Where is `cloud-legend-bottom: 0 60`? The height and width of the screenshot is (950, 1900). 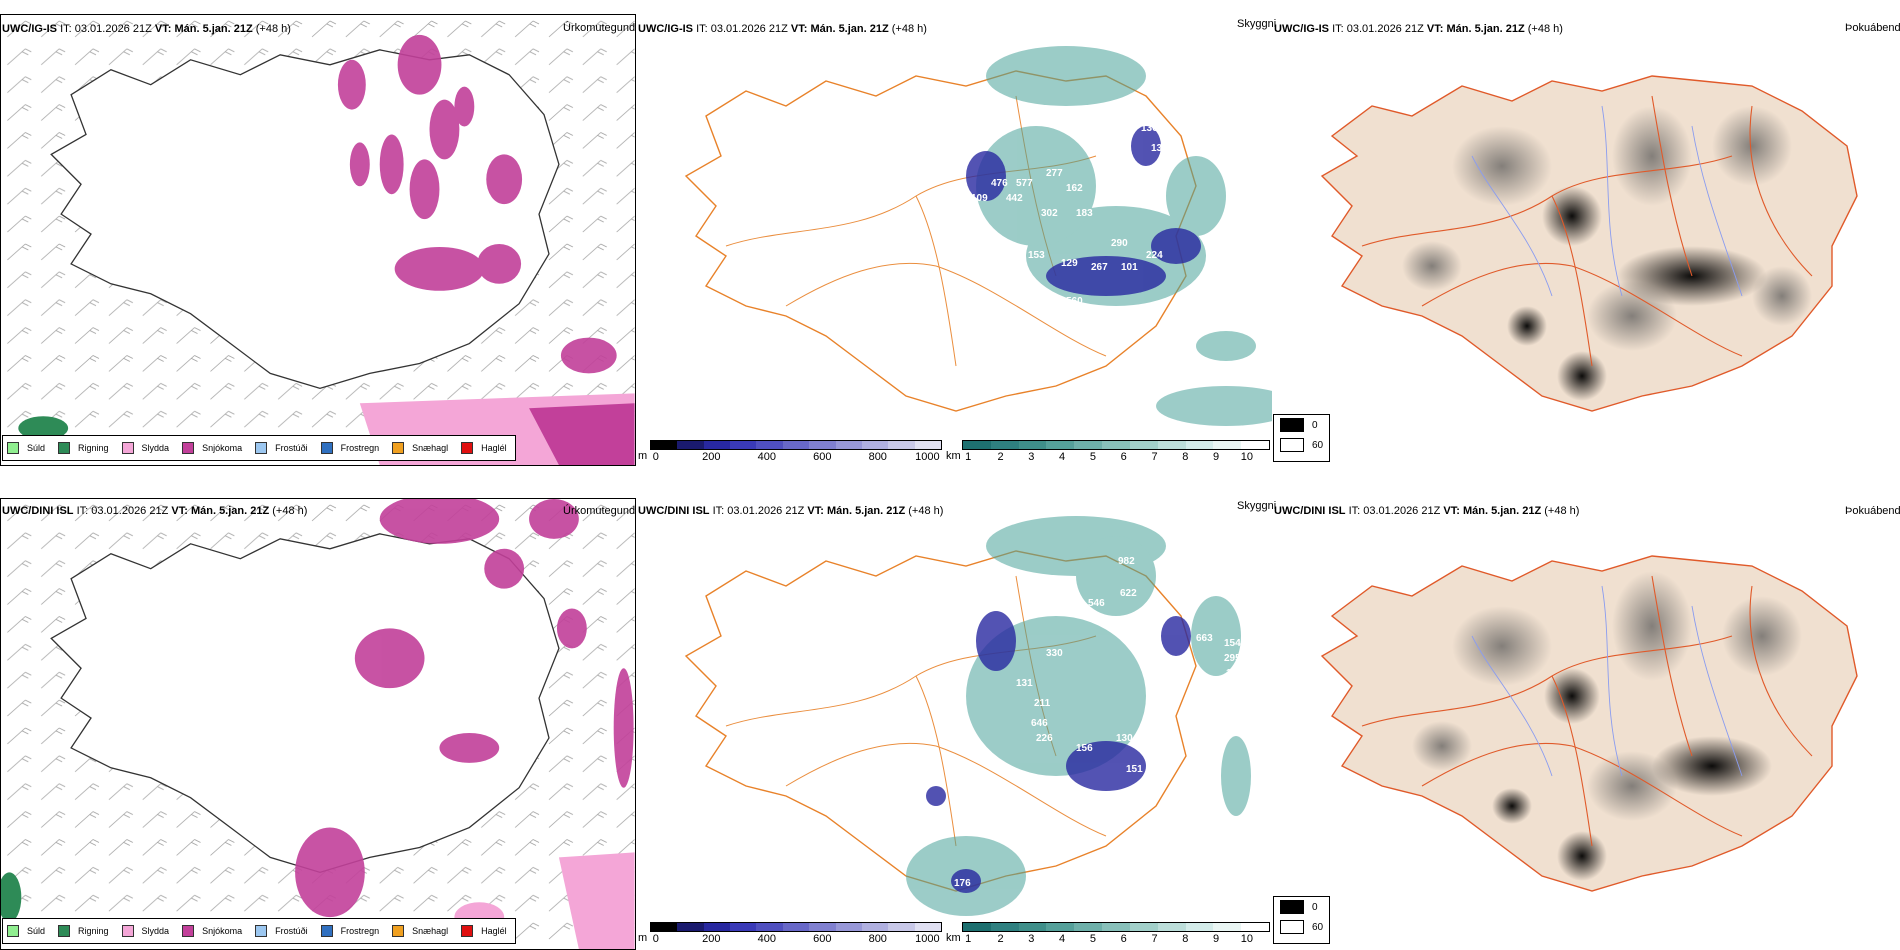 cloud-legend-bottom: 0 60 is located at coordinates (1301, 920).